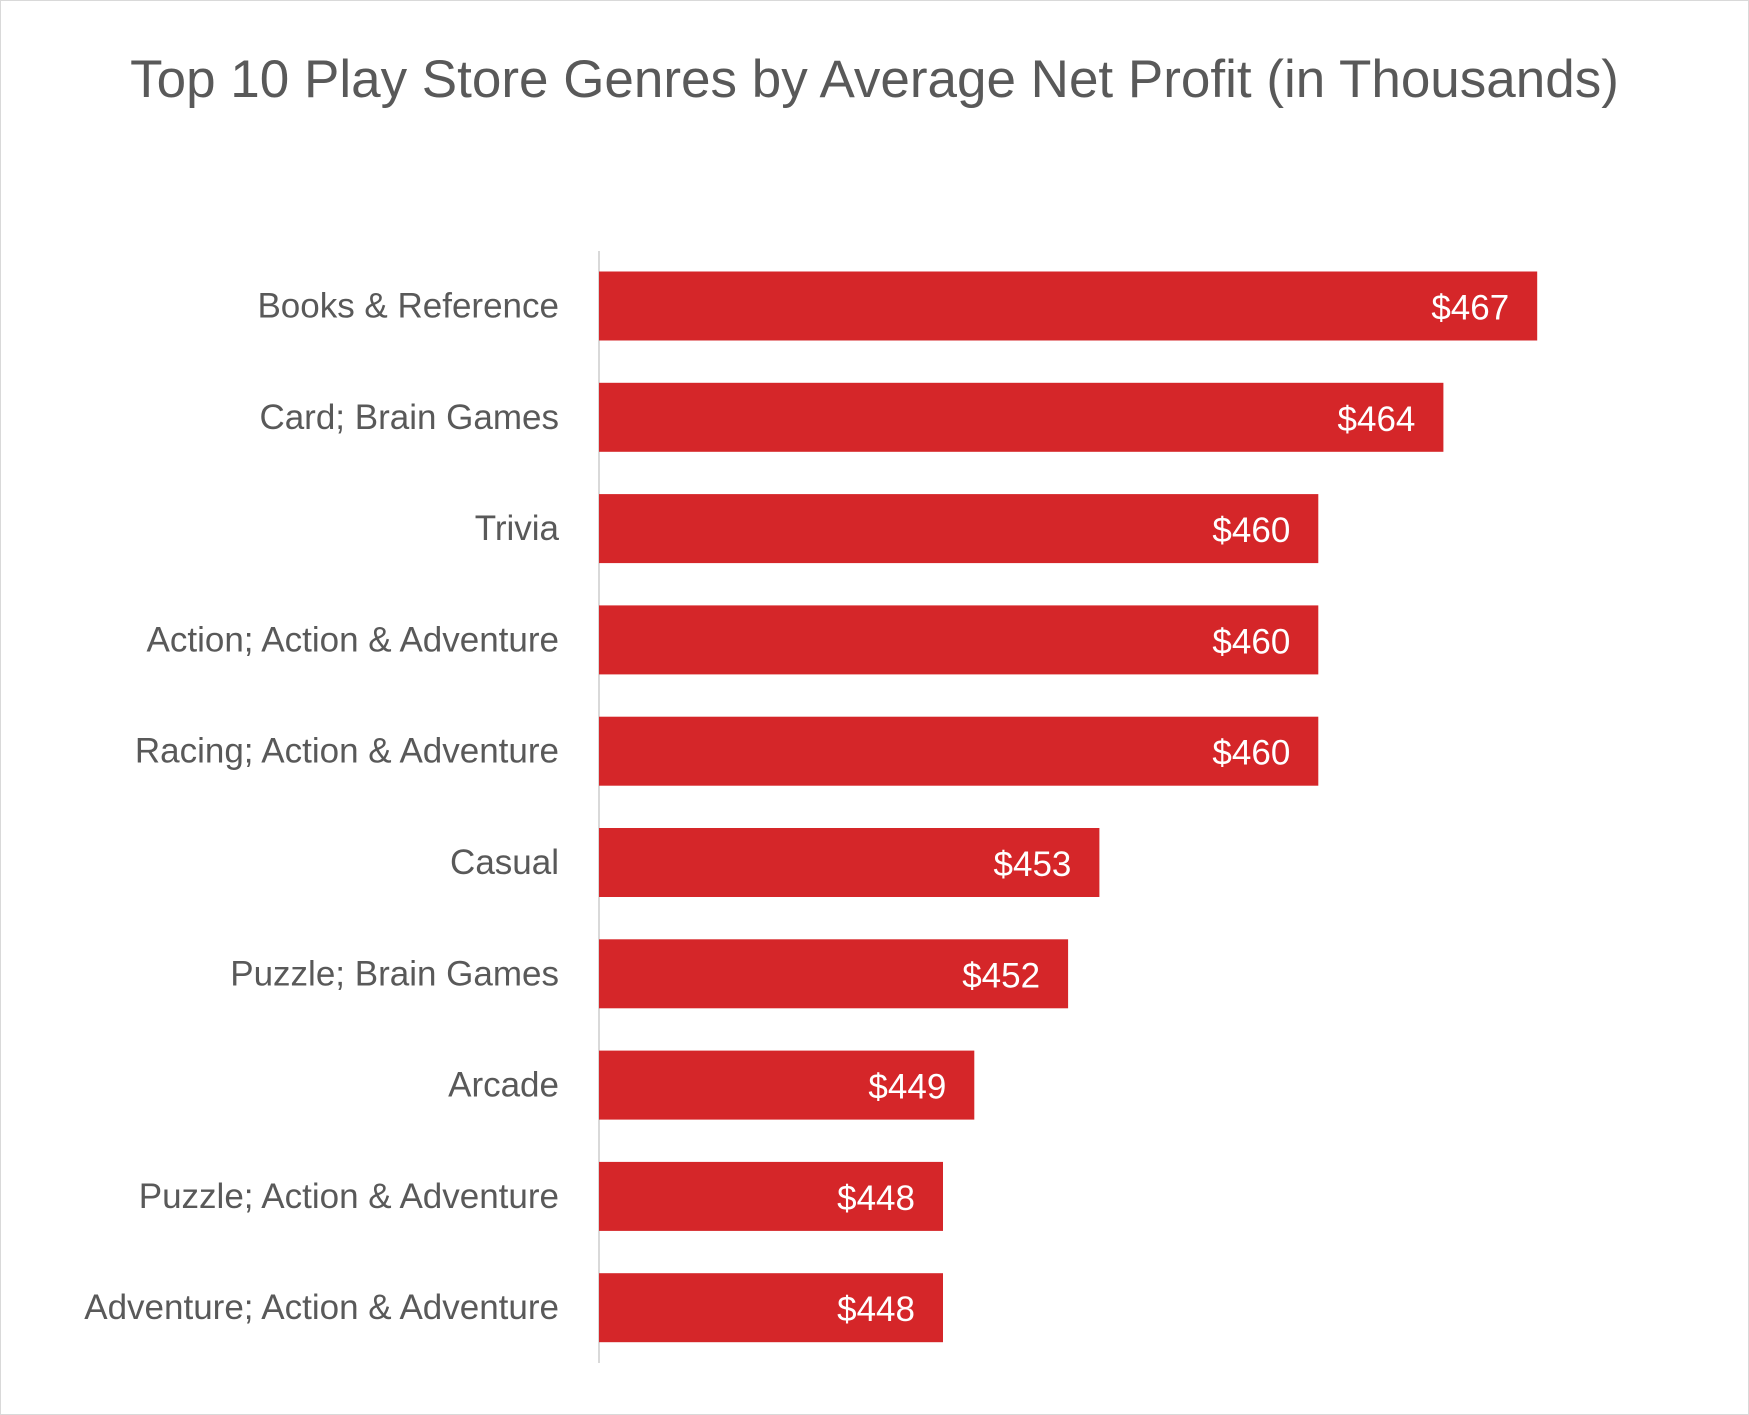  Describe the element at coordinates (1251, 753) in the screenshot. I see `data-label-4: $460` at that location.